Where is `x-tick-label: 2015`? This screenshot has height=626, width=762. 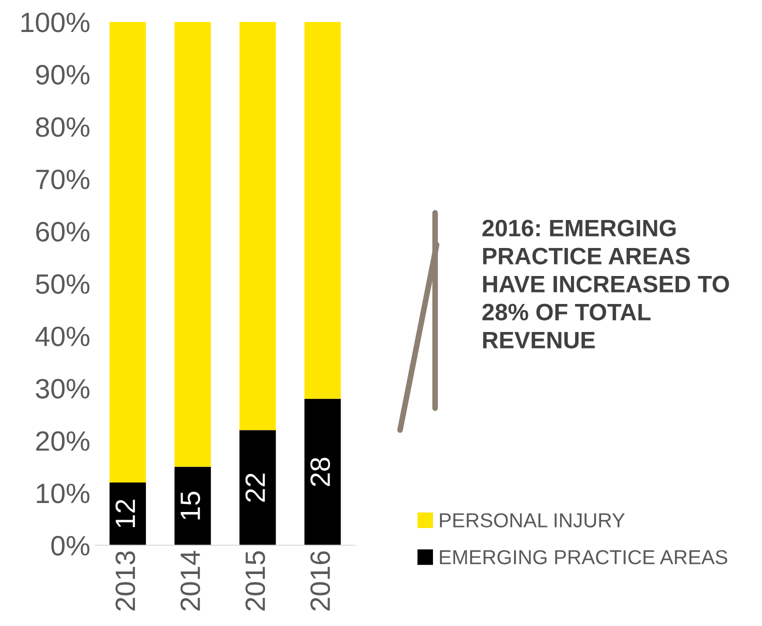 x-tick-label: 2015 is located at coordinates (255, 580).